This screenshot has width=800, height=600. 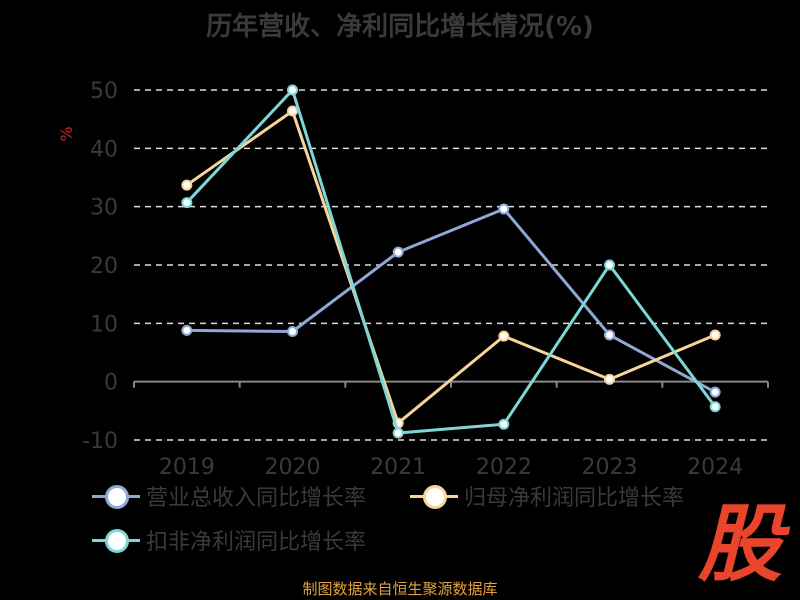 What do you see at coordinates (104, 324) in the screenshot?
I see `y-tick-label: 10` at bounding box center [104, 324].